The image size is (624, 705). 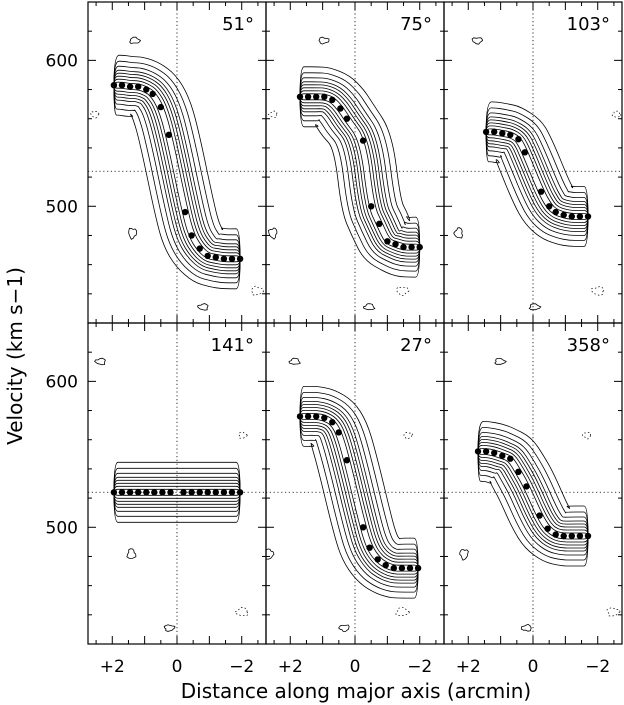 What do you see at coordinates (588, 24) in the screenshot?
I see `panel-label: 103°` at bounding box center [588, 24].